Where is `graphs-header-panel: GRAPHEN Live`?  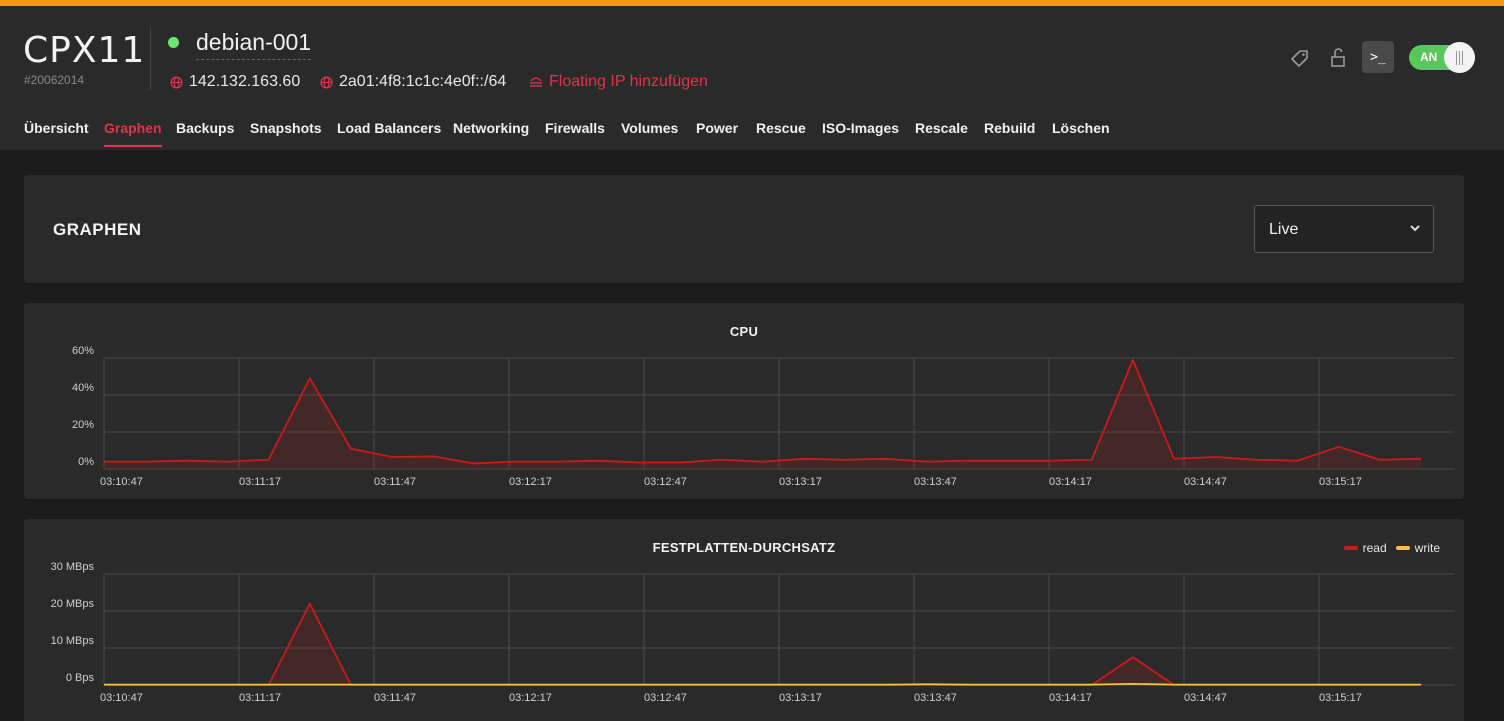
graphs-header-panel: GRAPHEN Live is located at coordinates (744, 229).